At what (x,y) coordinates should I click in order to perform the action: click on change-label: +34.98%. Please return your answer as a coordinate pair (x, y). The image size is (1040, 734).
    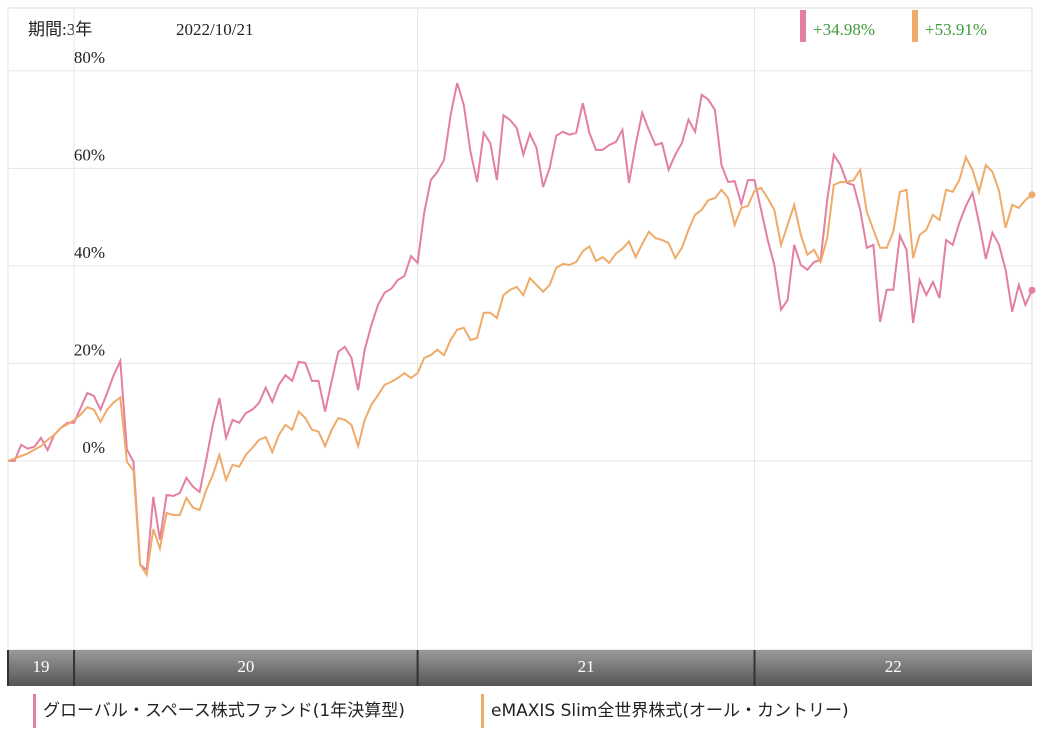
    Looking at the image, I should click on (844, 29).